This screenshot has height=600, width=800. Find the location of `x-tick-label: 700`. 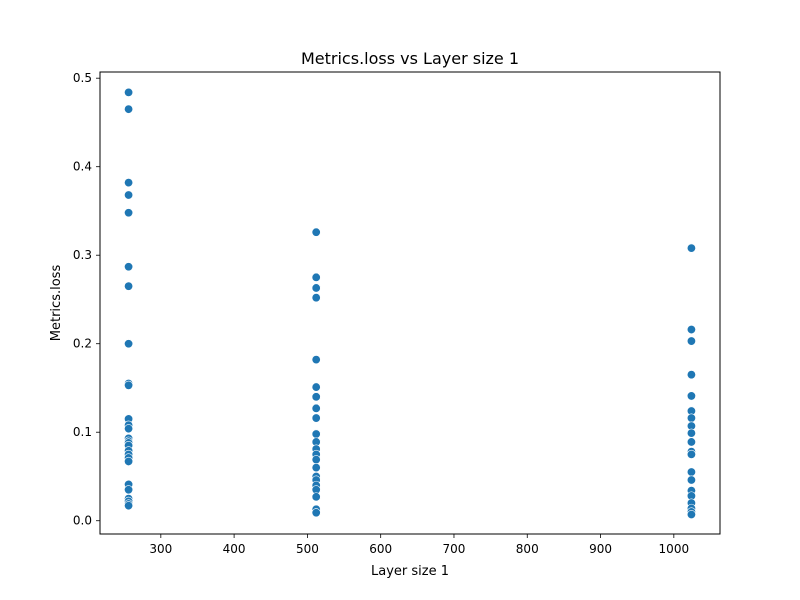

x-tick-label: 700 is located at coordinates (454, 549).